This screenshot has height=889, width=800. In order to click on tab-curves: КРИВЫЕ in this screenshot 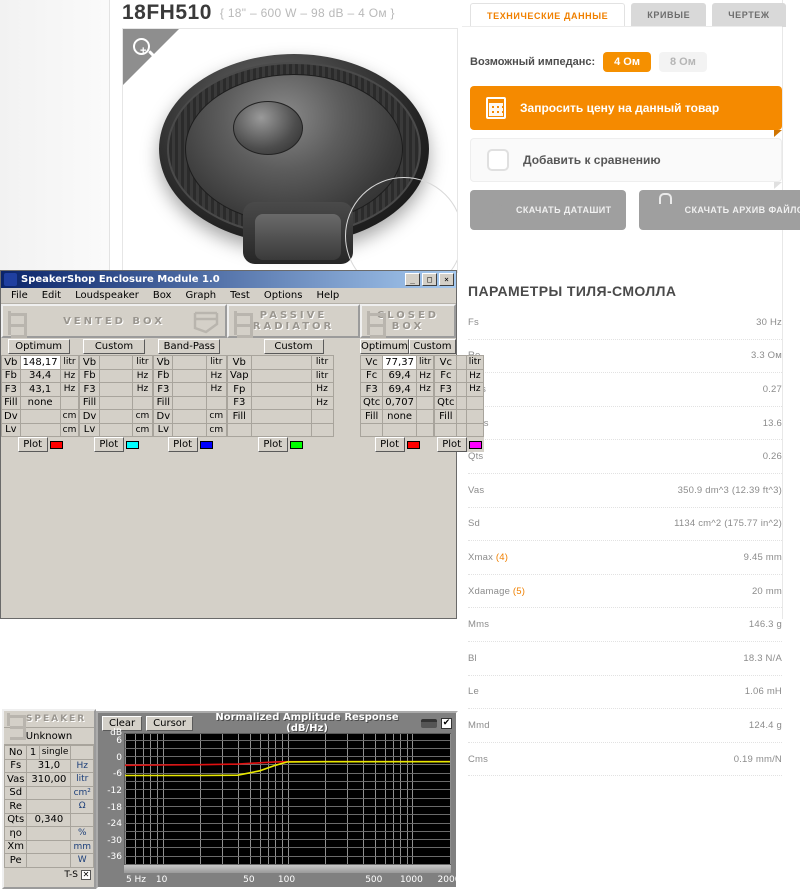, I will do `click(669, 15)`.